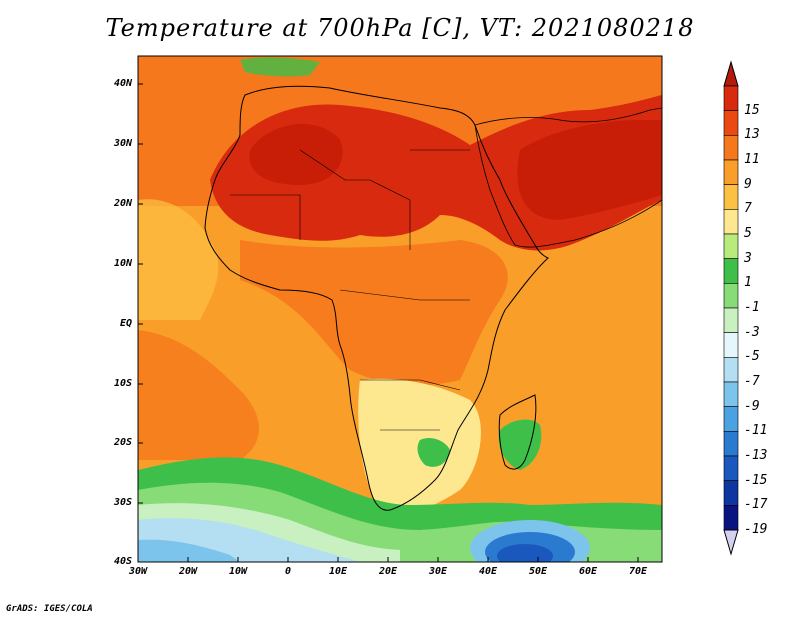 The image size is (800, 618). I want to click on colorbar-label: 15, so click(752, 110).